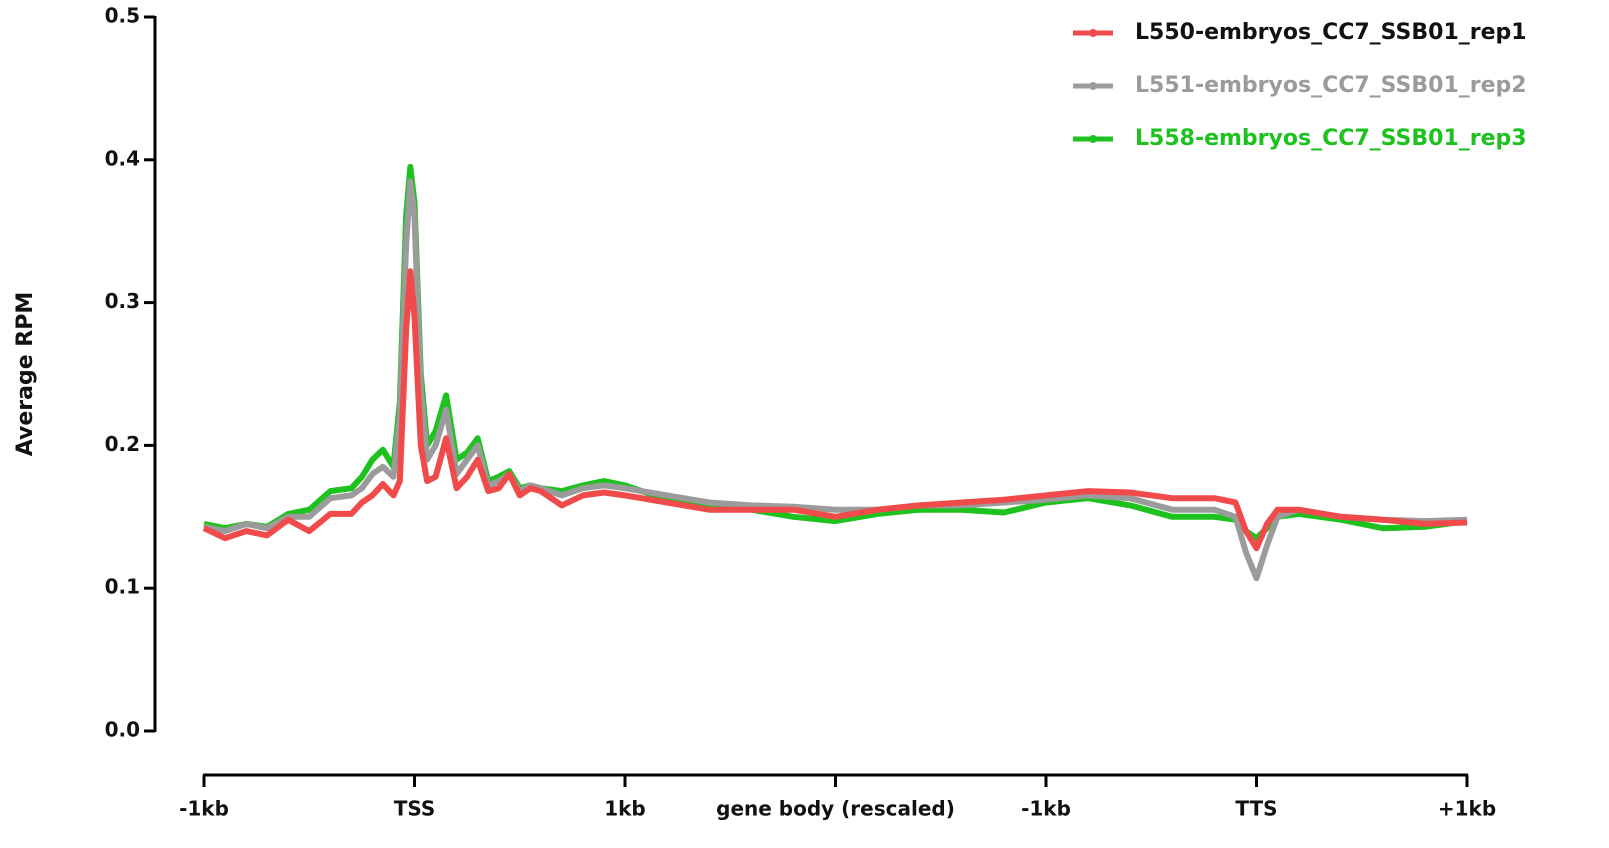  Describe the element at coordinates (122, 730) in the screenshot. I see `y-tick-label: 0.0` at that location.